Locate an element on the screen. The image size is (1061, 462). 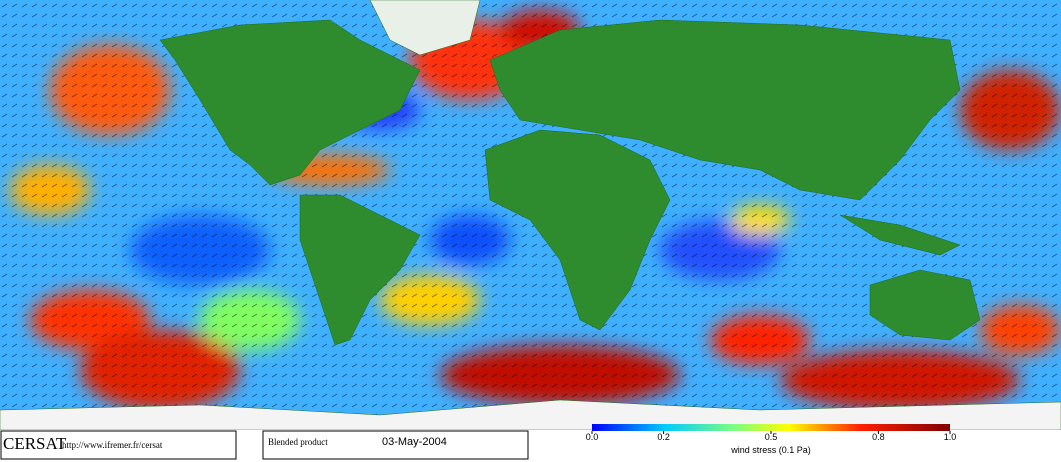
logo: CERSAT is located at coordinates (35, 443).